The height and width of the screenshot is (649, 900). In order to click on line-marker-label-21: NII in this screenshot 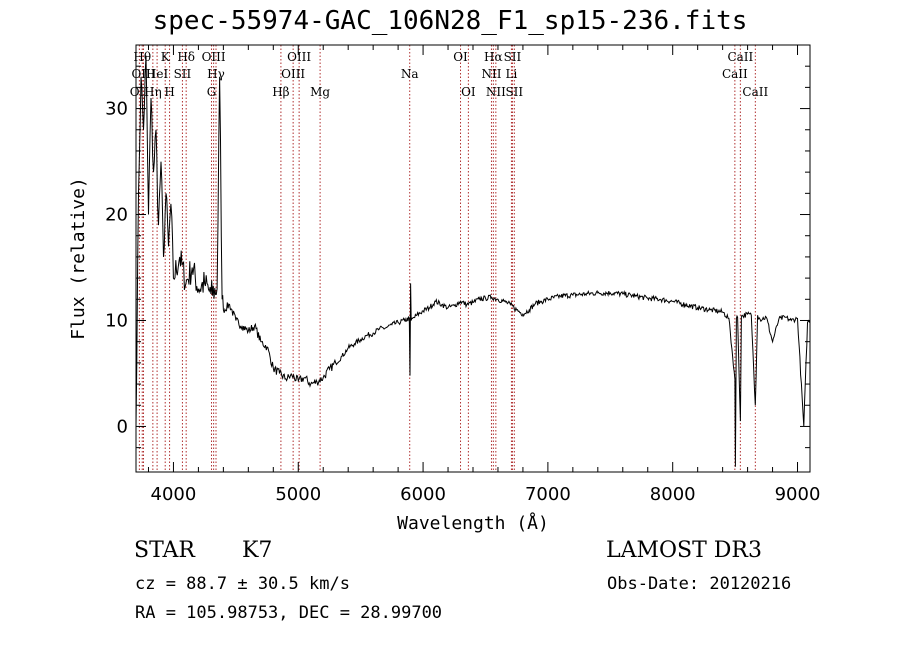, I will do `click(496, 92)`.